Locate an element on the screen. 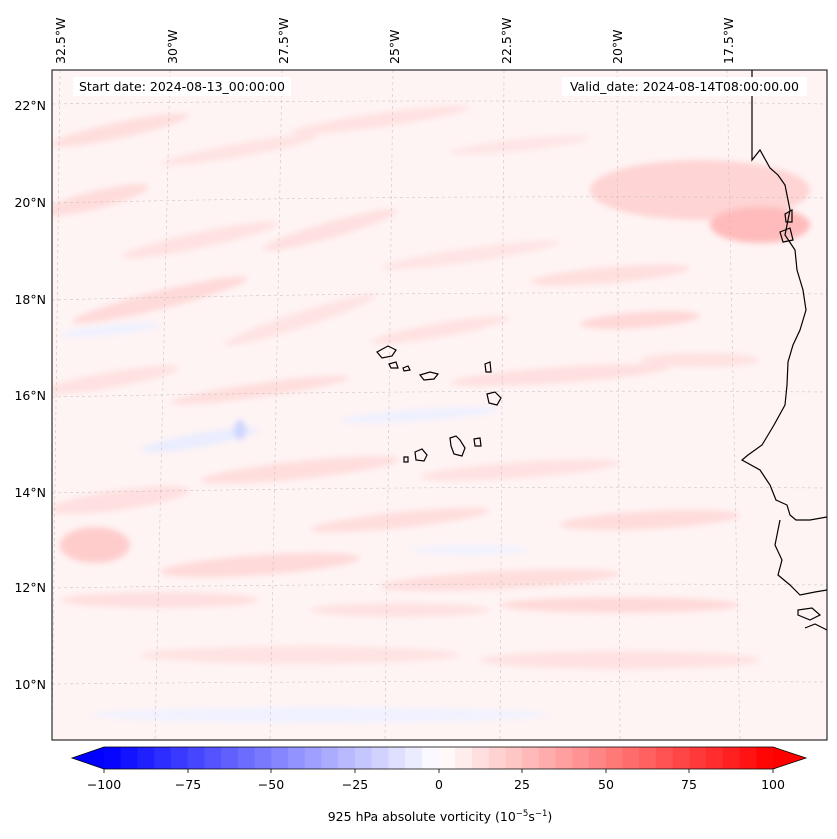 The image size is (837, 839). colorbar-tick-label: 25 is located at coordinates (522, 784).